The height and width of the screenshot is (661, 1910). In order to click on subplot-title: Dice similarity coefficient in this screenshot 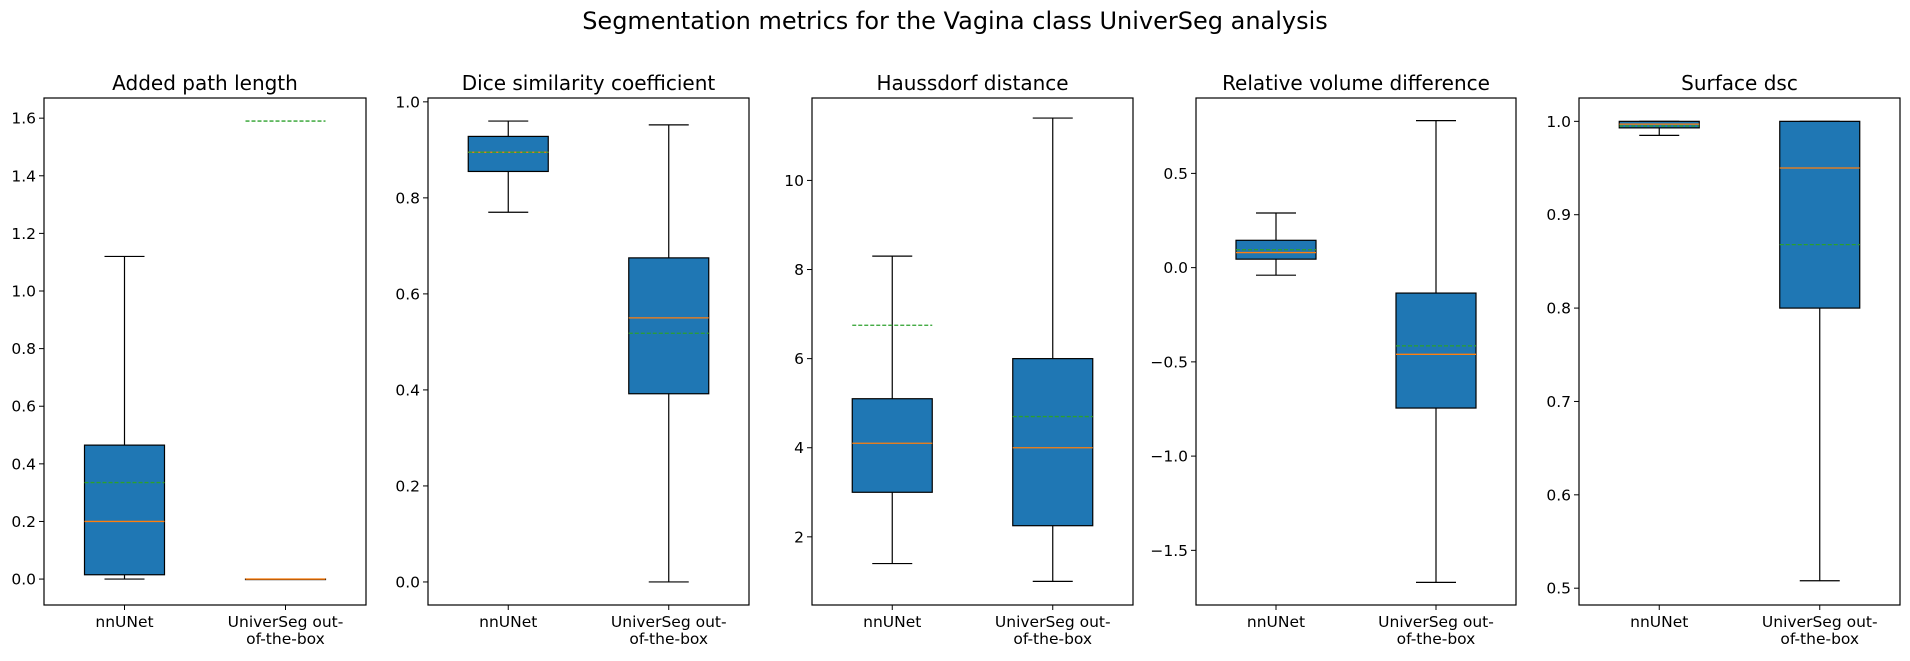, I will do `click(589, 83)`.